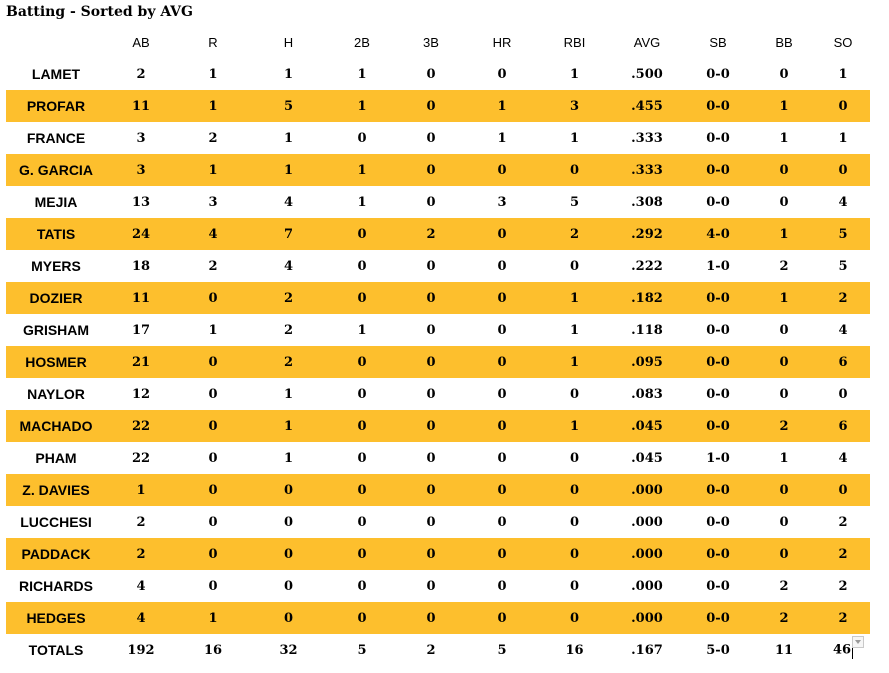 The image size is (889, 673). I want to click on stat-cell-hr: 3, so click(502, 202).